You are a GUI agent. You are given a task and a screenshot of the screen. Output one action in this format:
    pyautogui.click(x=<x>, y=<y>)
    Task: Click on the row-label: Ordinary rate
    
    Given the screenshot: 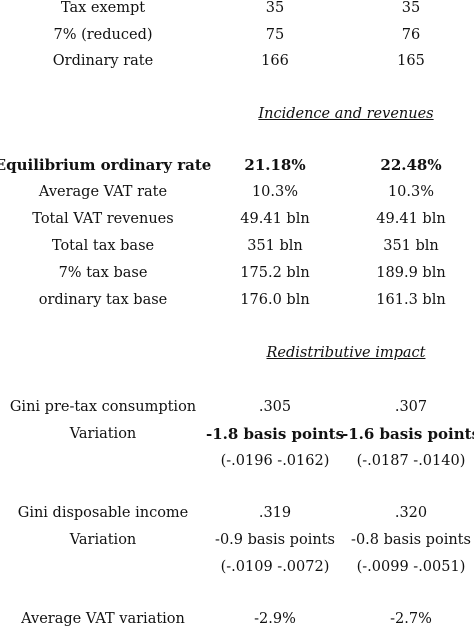 What is the action you would take?
    pyautogui.click(x=103, y=61)
    